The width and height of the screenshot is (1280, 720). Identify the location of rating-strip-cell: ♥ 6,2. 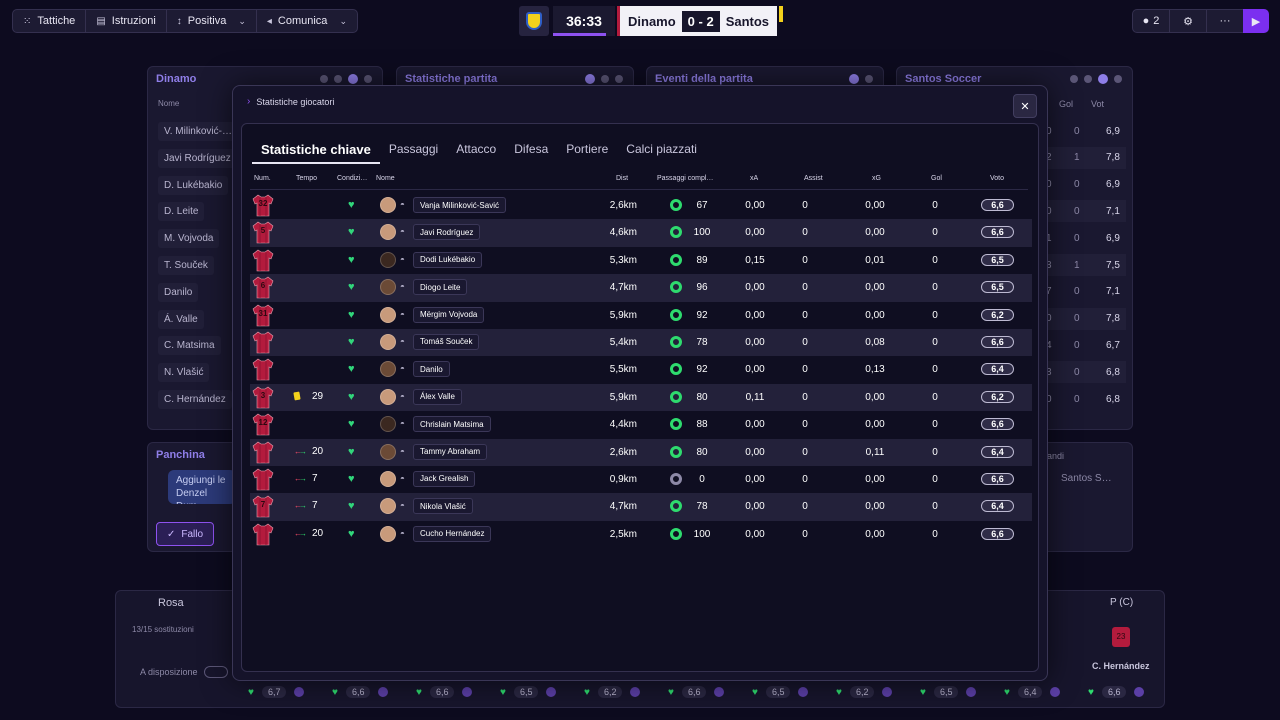
(618, 692).